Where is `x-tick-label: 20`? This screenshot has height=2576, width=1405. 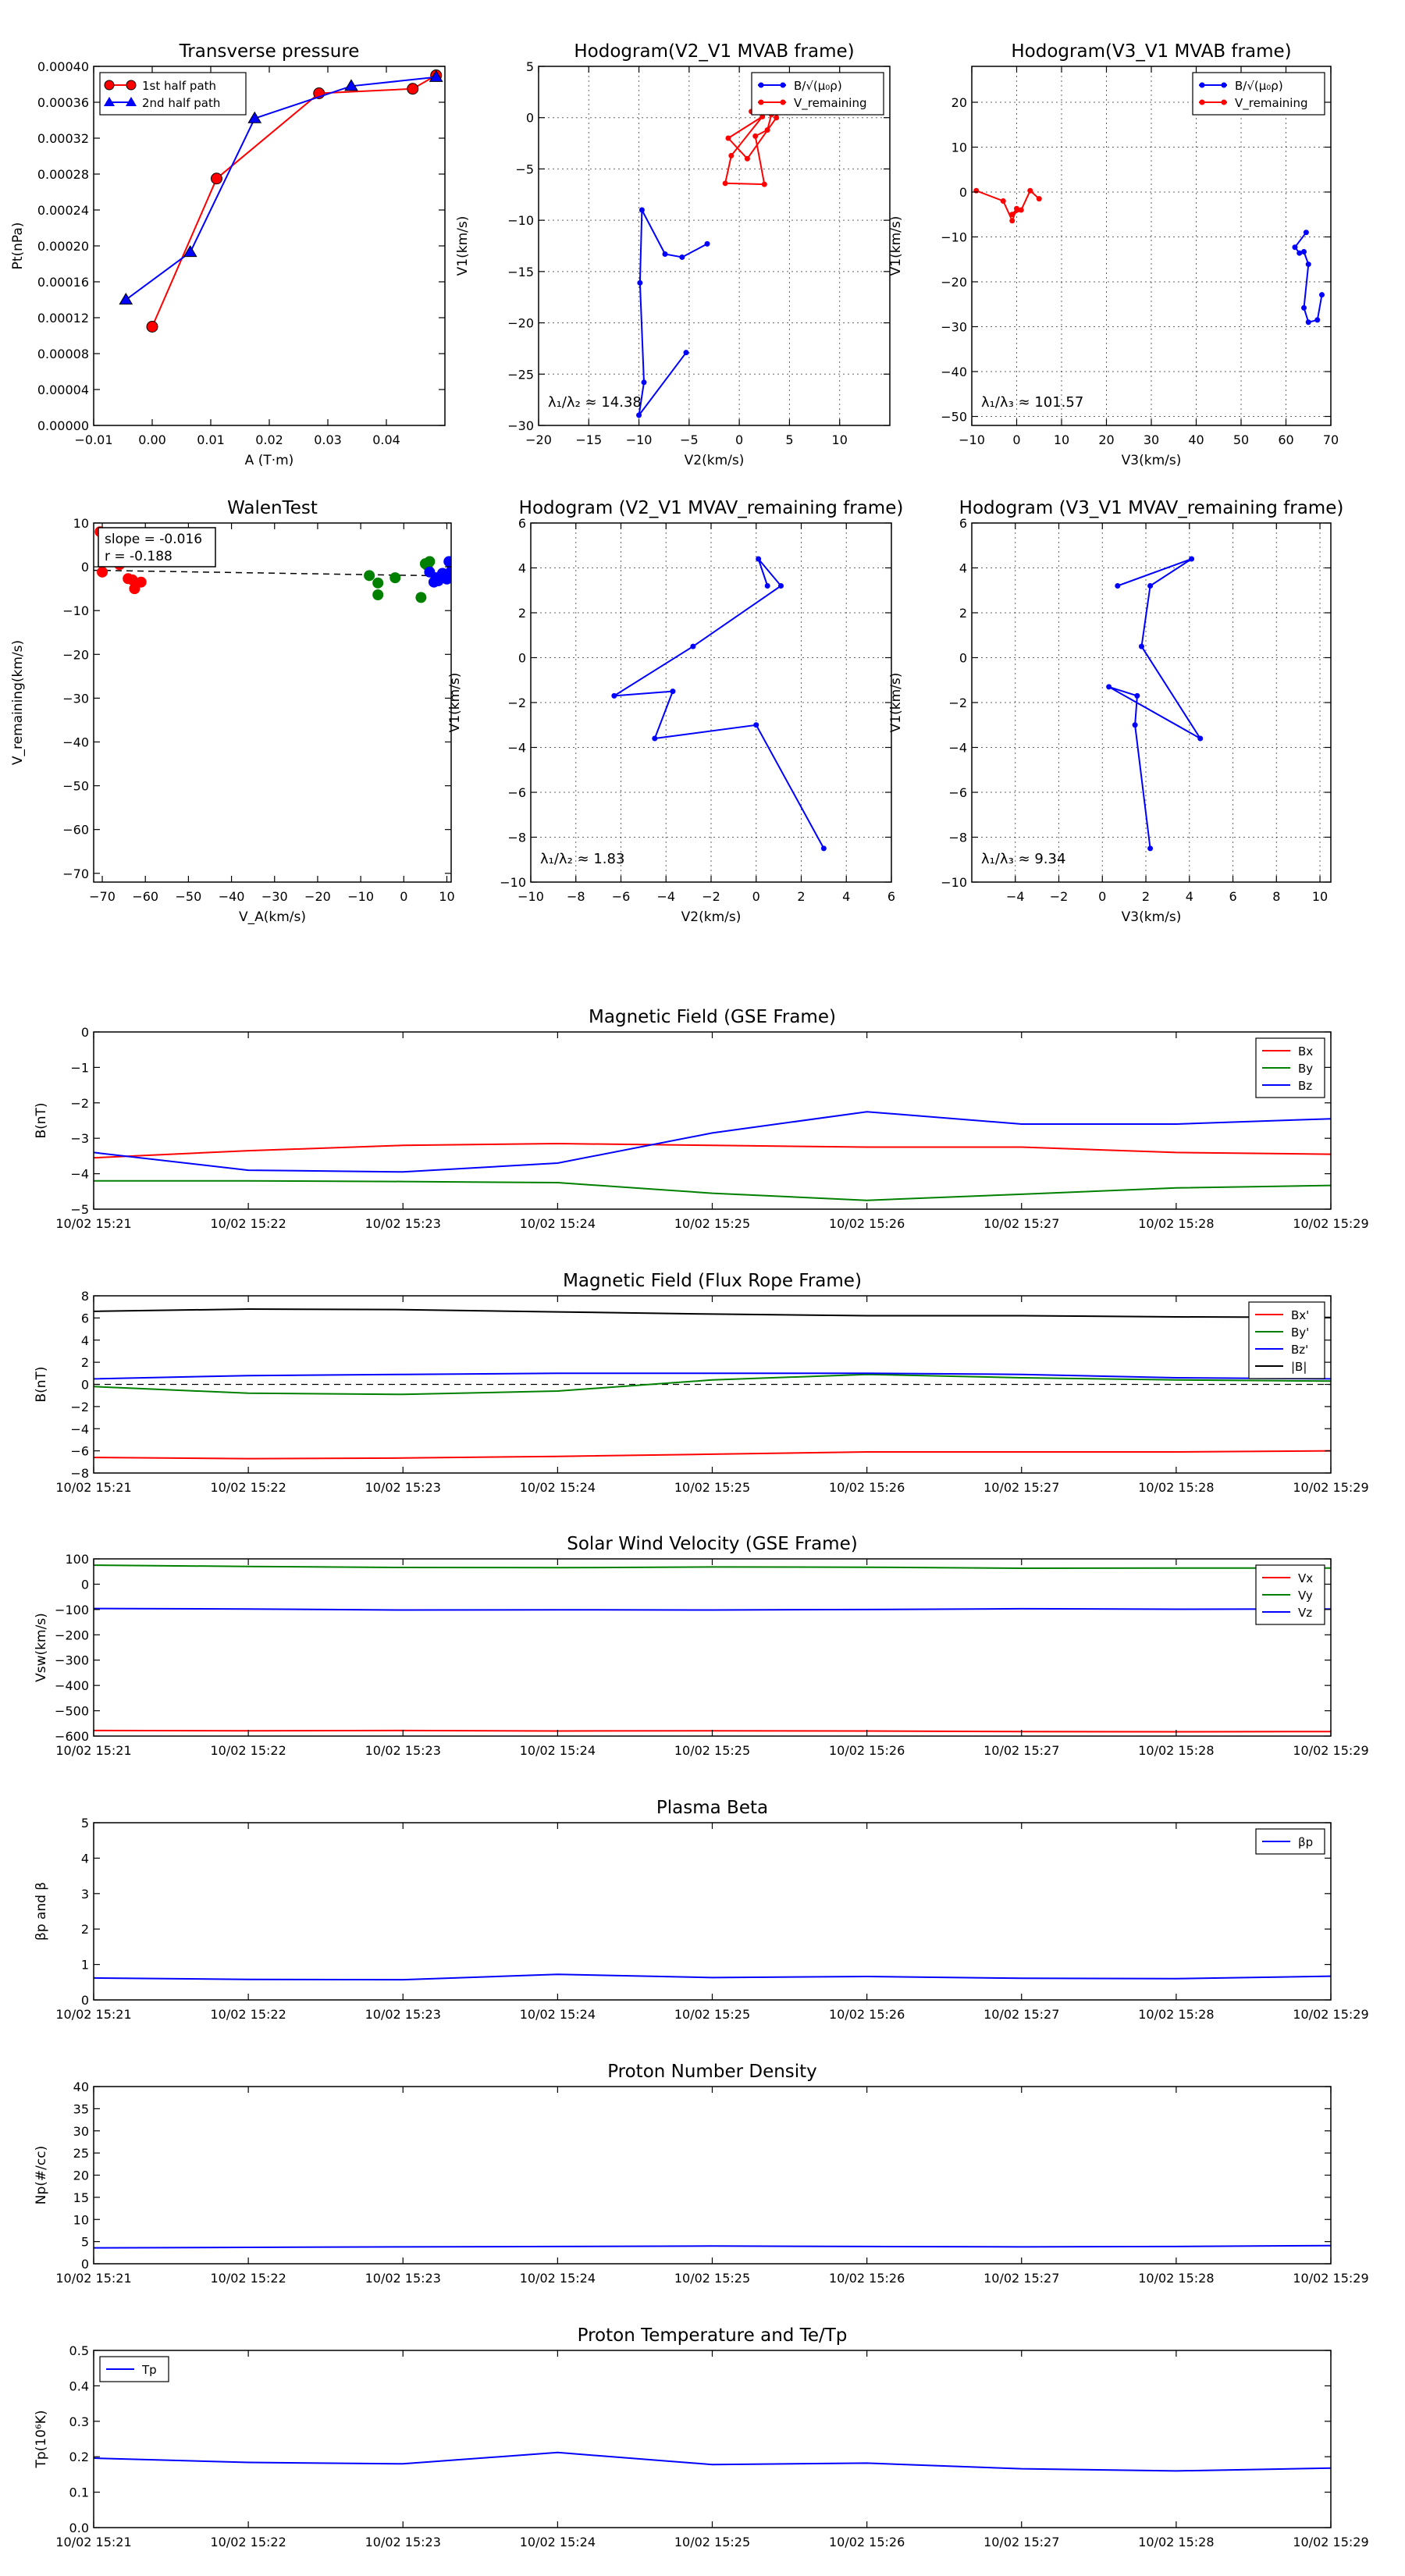
x-tick-label: 20 is located at coordinates (1106, 439).